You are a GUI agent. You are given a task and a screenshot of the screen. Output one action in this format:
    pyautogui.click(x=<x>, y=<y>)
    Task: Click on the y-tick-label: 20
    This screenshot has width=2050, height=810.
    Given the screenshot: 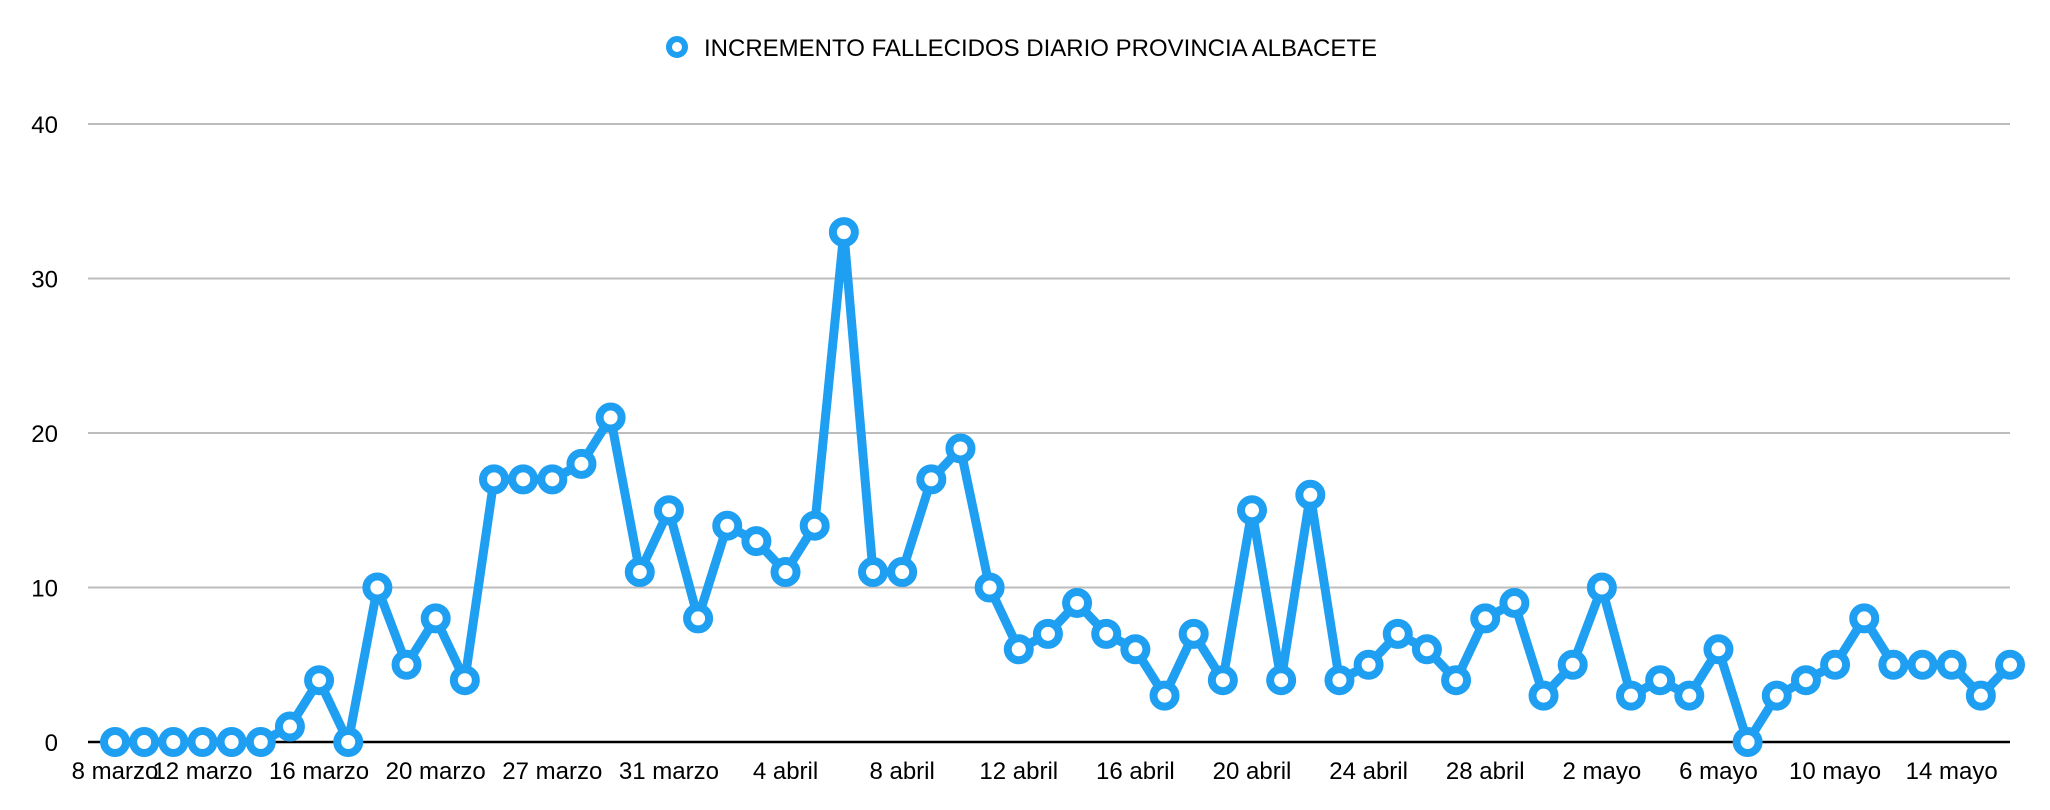 What is the action you would take?
    pyautogui.click(x=44, y=434)
    